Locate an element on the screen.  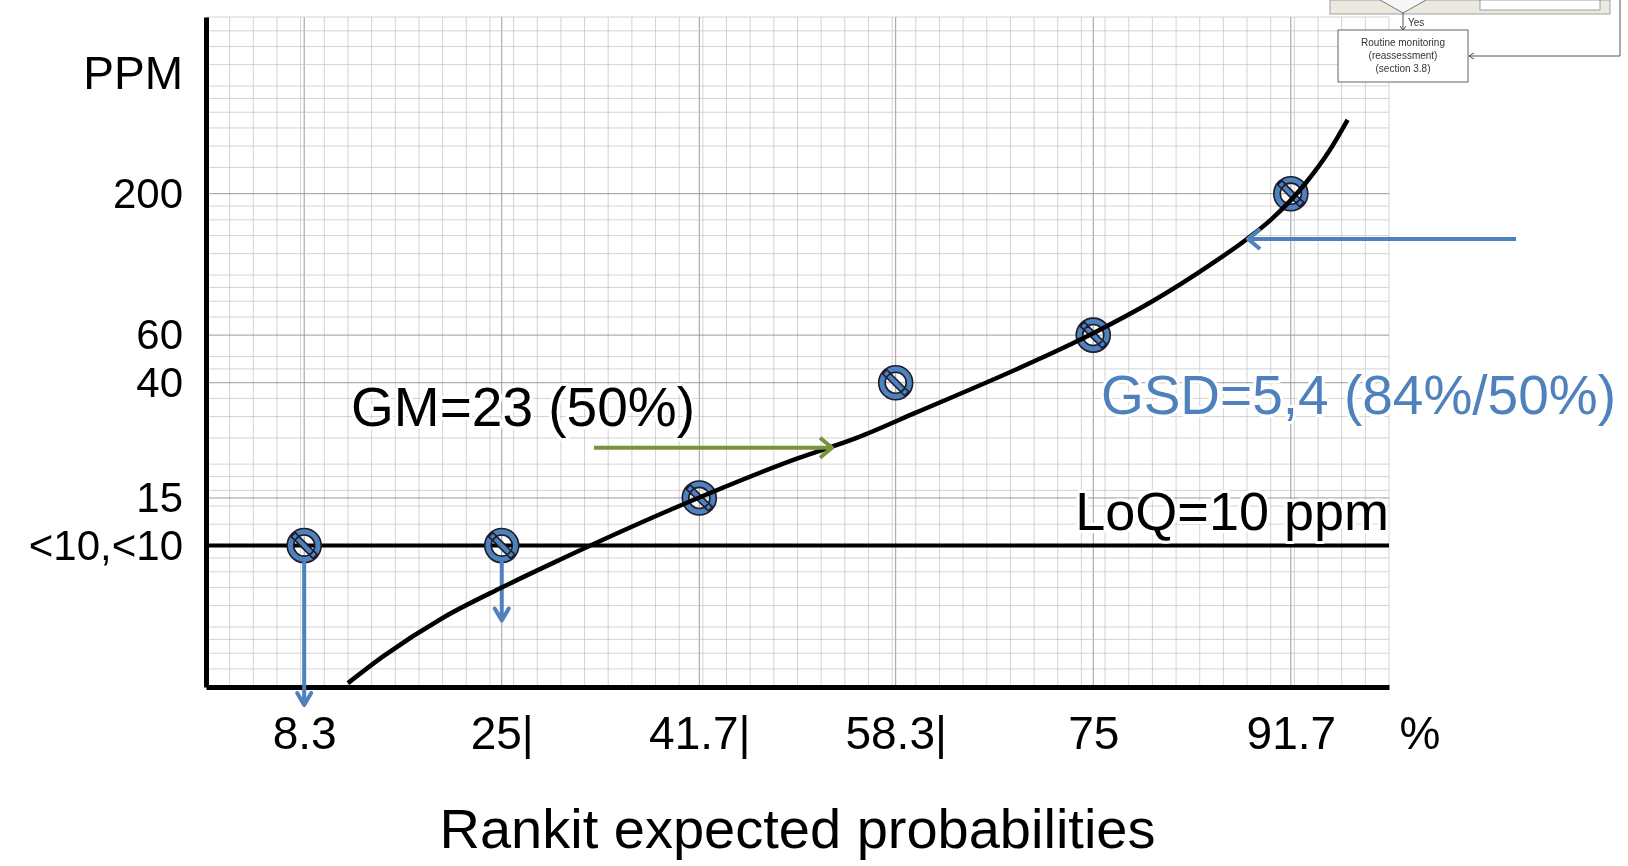
annotation: GSD=5,4 (84%/50%) is located at coordinates (1358, 394).